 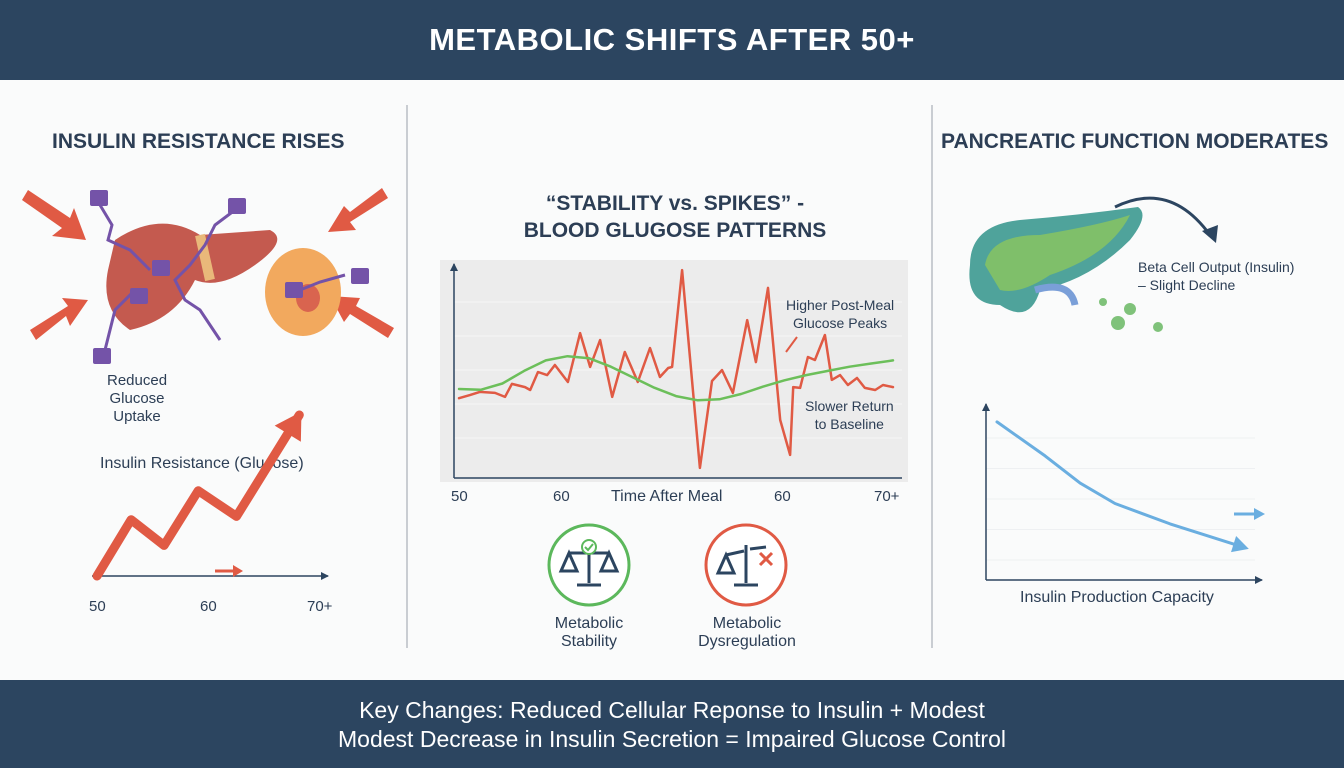 I want to click on label-line: Beta Cell Output (Insulin), so click(x=1216, y=267).